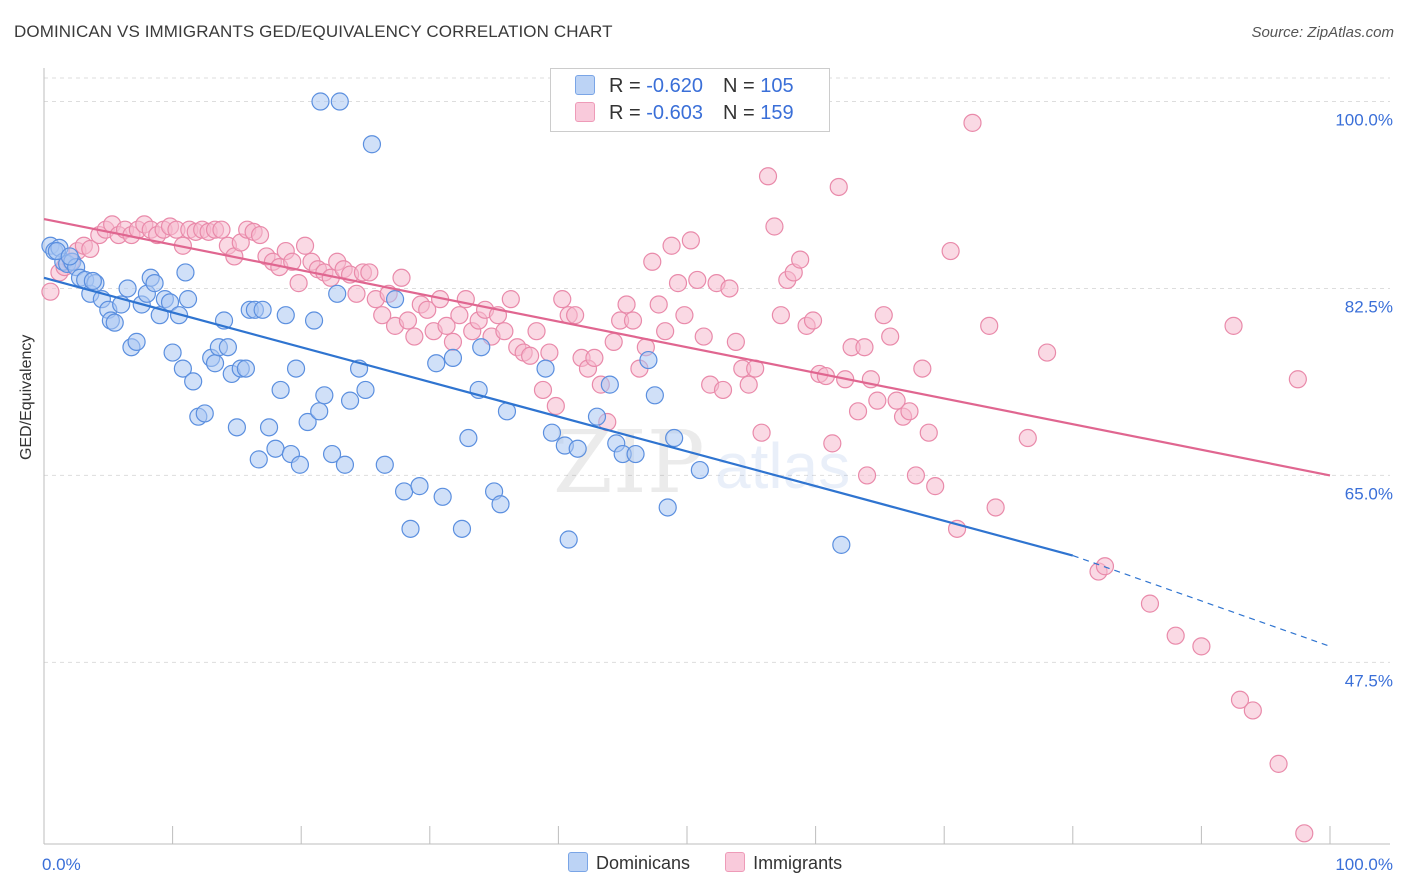  I want to click on y-tick-label: 82.5%, so click(1369, 306).